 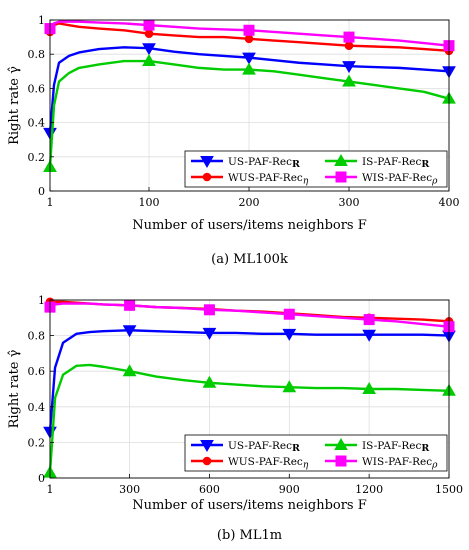 What do you see at coordinates (449, 202) in the screenshot?
I see `x-tick-label: 400` at bounding box center [449, 202].